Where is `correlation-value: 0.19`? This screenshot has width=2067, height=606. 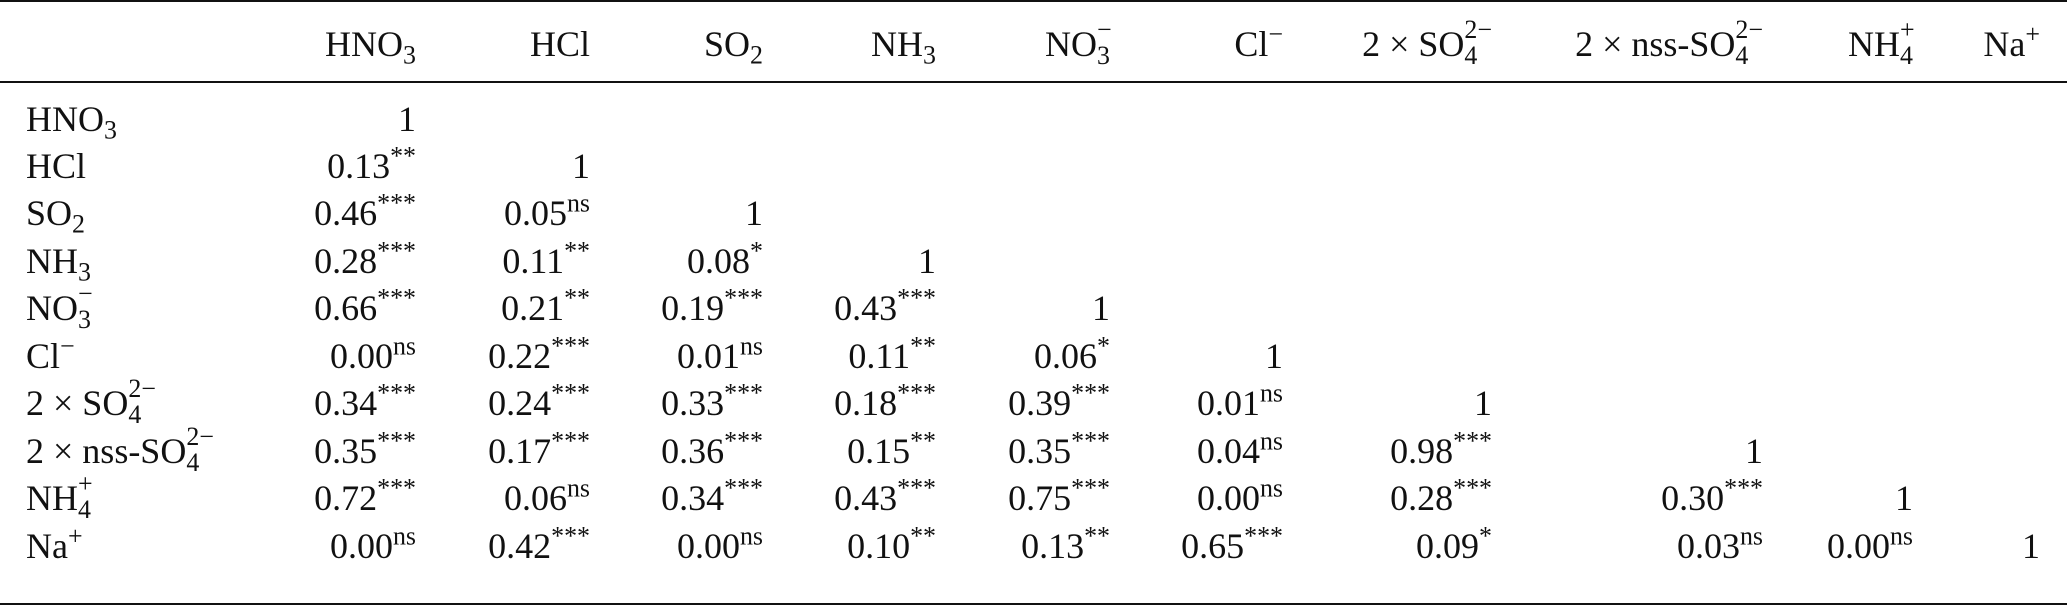
correlation-value: 0.19 is located at coordinates (693, 308).